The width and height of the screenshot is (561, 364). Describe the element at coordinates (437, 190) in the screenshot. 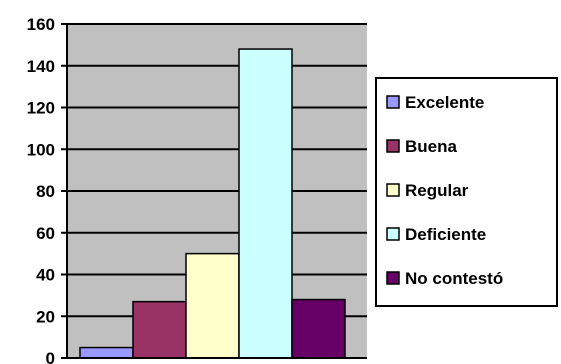

I see `legend-label: Regular` at that location.